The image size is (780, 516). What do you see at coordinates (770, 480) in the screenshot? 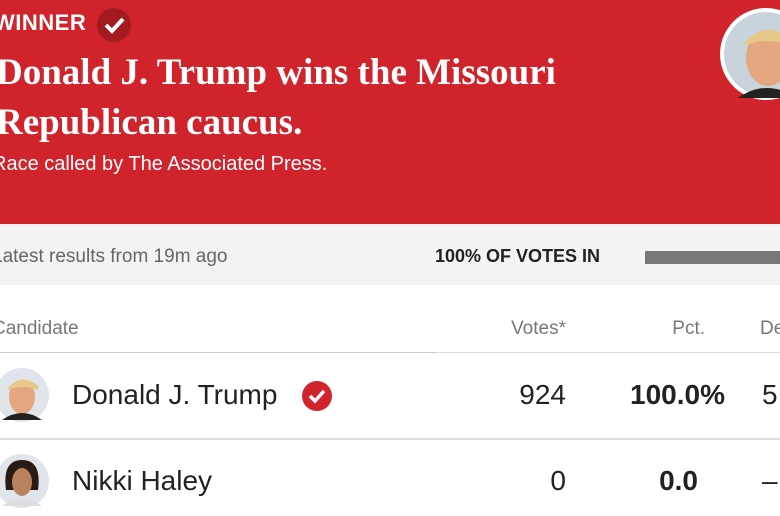
I see `delegates: –` at bounding box center [770, 480].